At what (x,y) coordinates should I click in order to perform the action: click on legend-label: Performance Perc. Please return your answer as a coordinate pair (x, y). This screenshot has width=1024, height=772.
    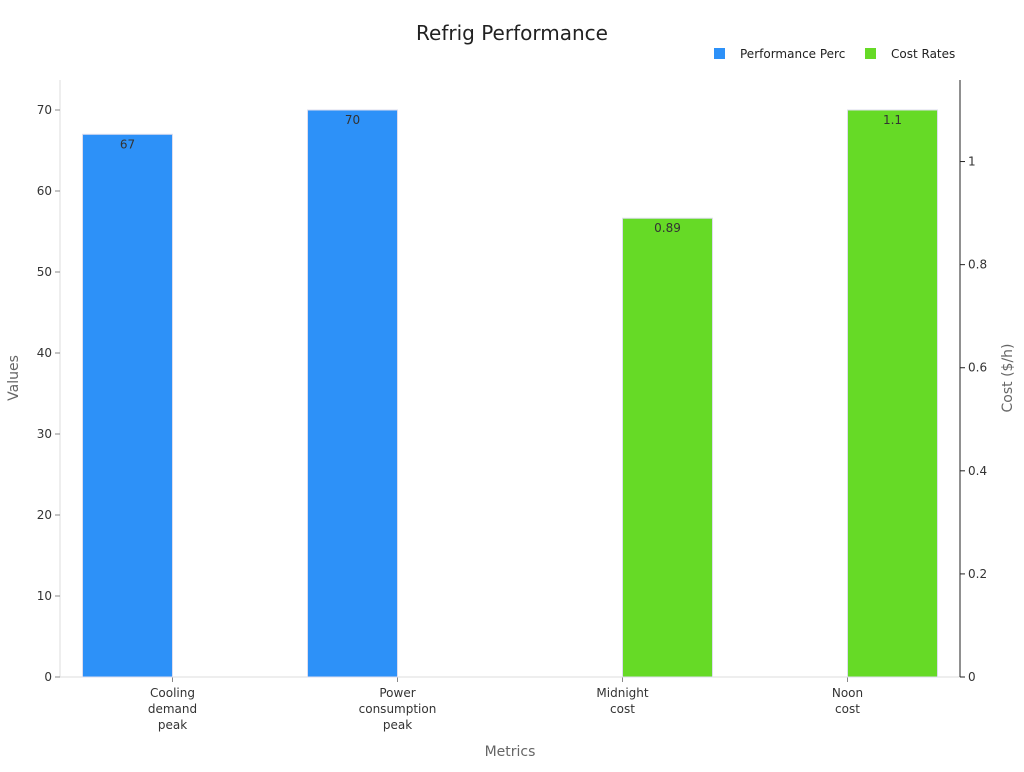
    Looking at the image, I should click on (792, 54).